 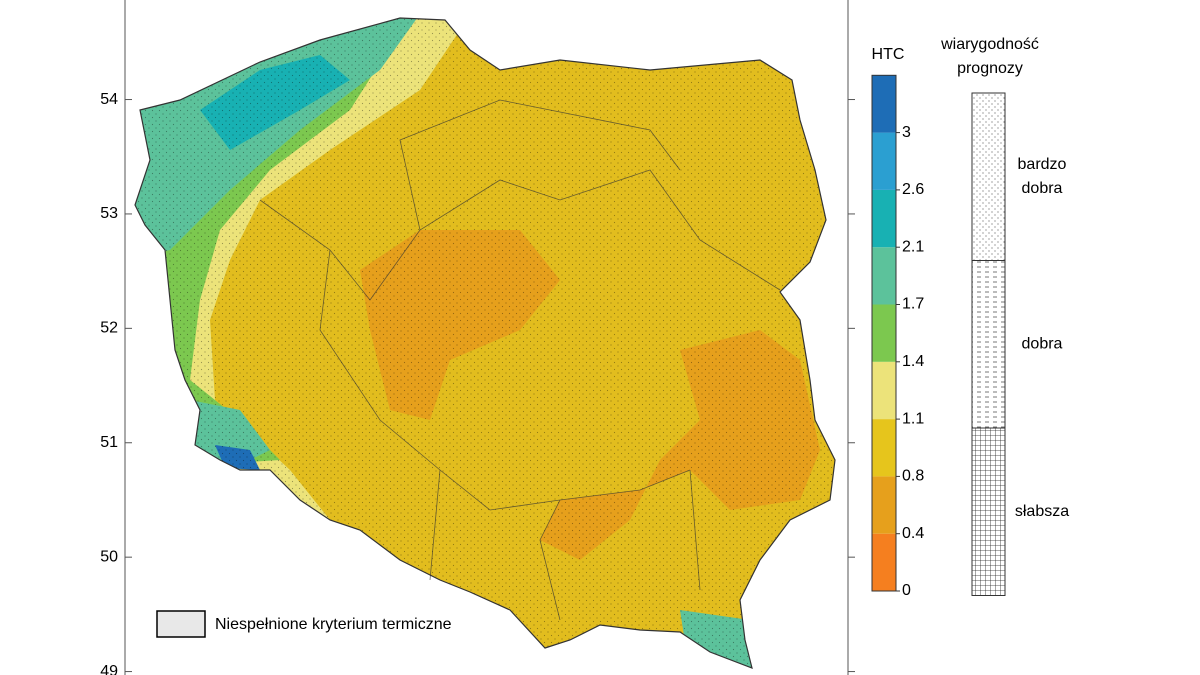 What do you see at coordinates (109, 328) in the screenshot?
I see `lat-tick-label: 52` at bounding box center [109, 328].